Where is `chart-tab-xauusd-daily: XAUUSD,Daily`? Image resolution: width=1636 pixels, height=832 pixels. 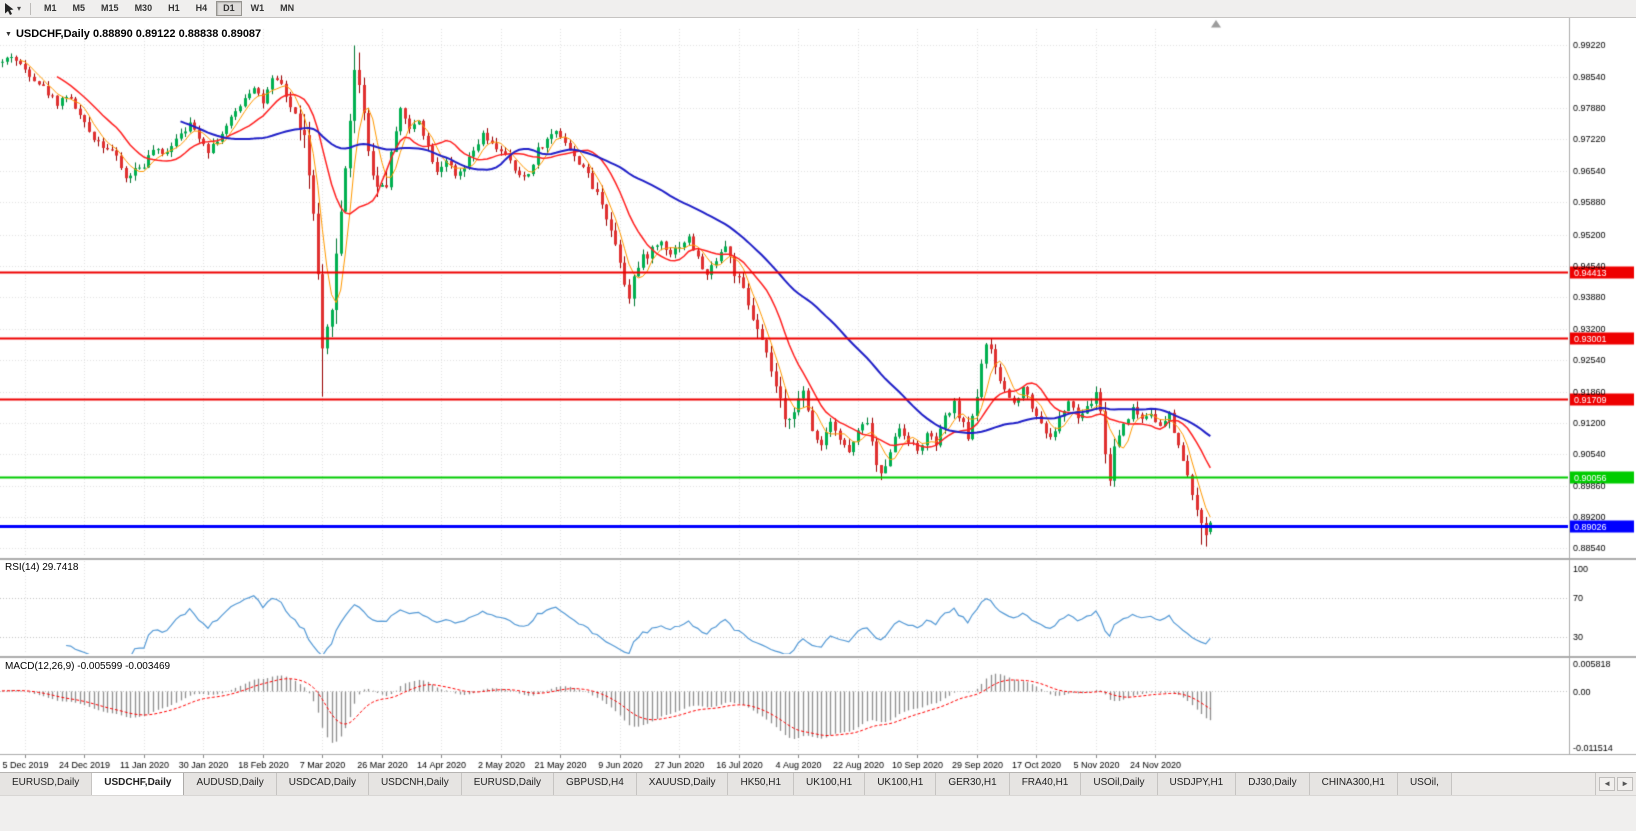 chart-tab-xauusd-daily: XAUUSD,Daily is located at coordinates (682, 784).